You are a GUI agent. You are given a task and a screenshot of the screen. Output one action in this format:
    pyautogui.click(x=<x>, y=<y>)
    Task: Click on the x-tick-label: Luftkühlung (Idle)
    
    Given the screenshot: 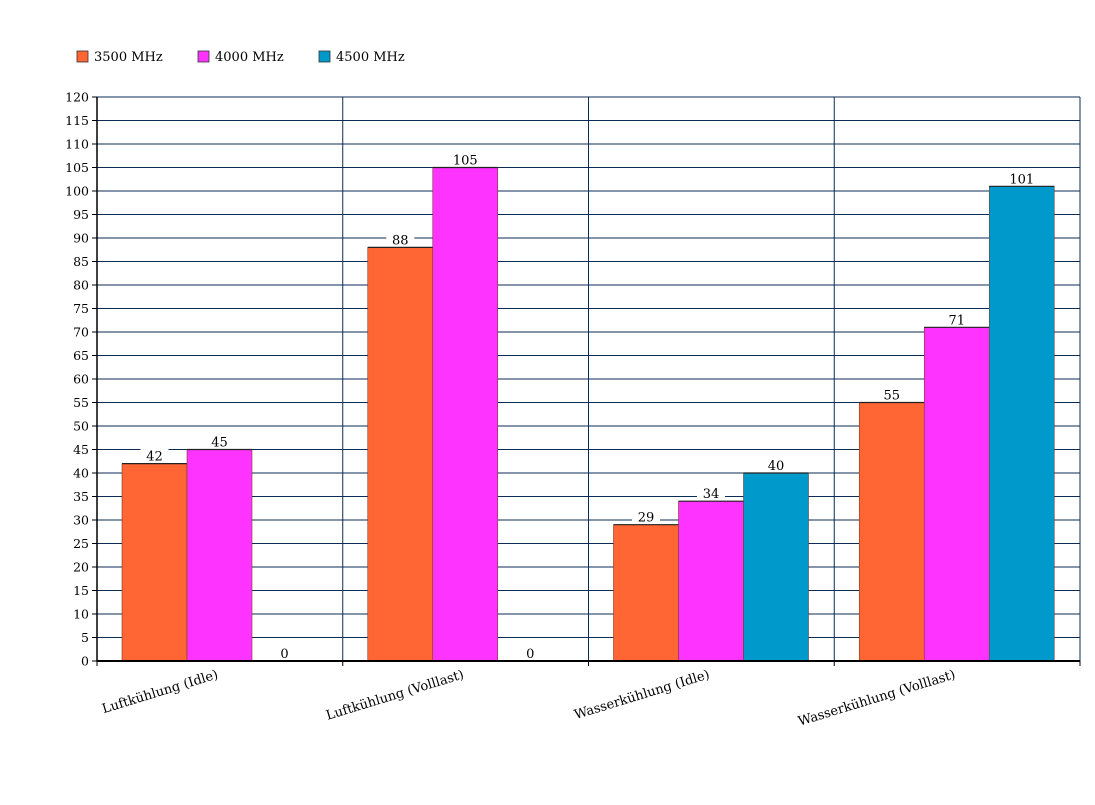 What is the action you would take?
    pyautogui.click(x=160, y=692)
    